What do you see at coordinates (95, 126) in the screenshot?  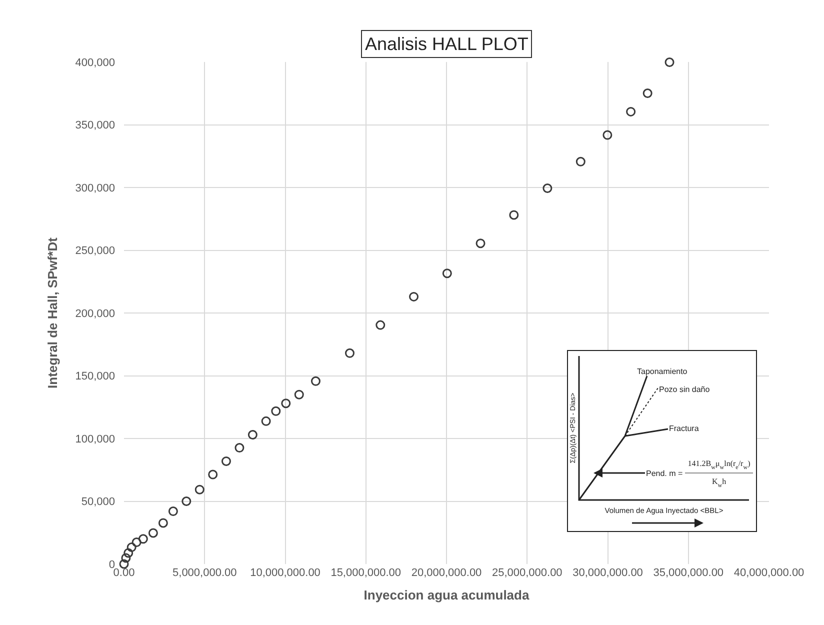 I see `y-tick-label: 350,000` at bounding box center [95, 126].